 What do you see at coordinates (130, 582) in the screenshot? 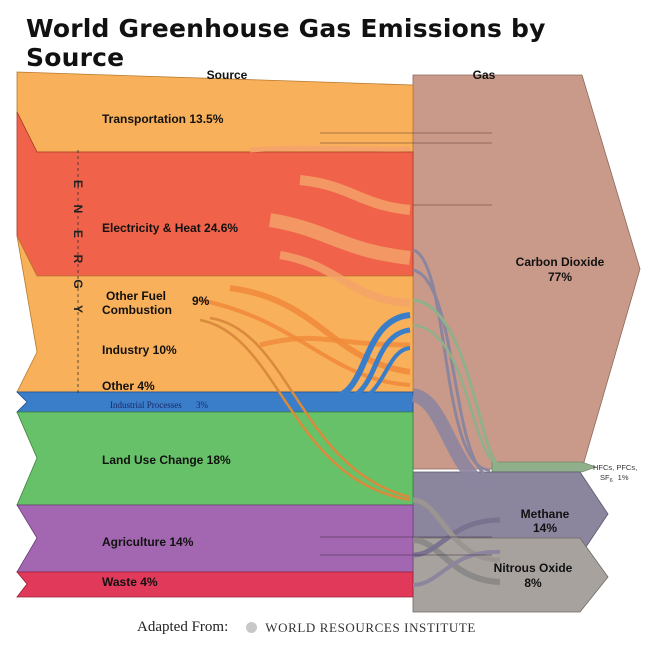
I see `label-waste: Waste 4%` at bounding box center [130, 582].